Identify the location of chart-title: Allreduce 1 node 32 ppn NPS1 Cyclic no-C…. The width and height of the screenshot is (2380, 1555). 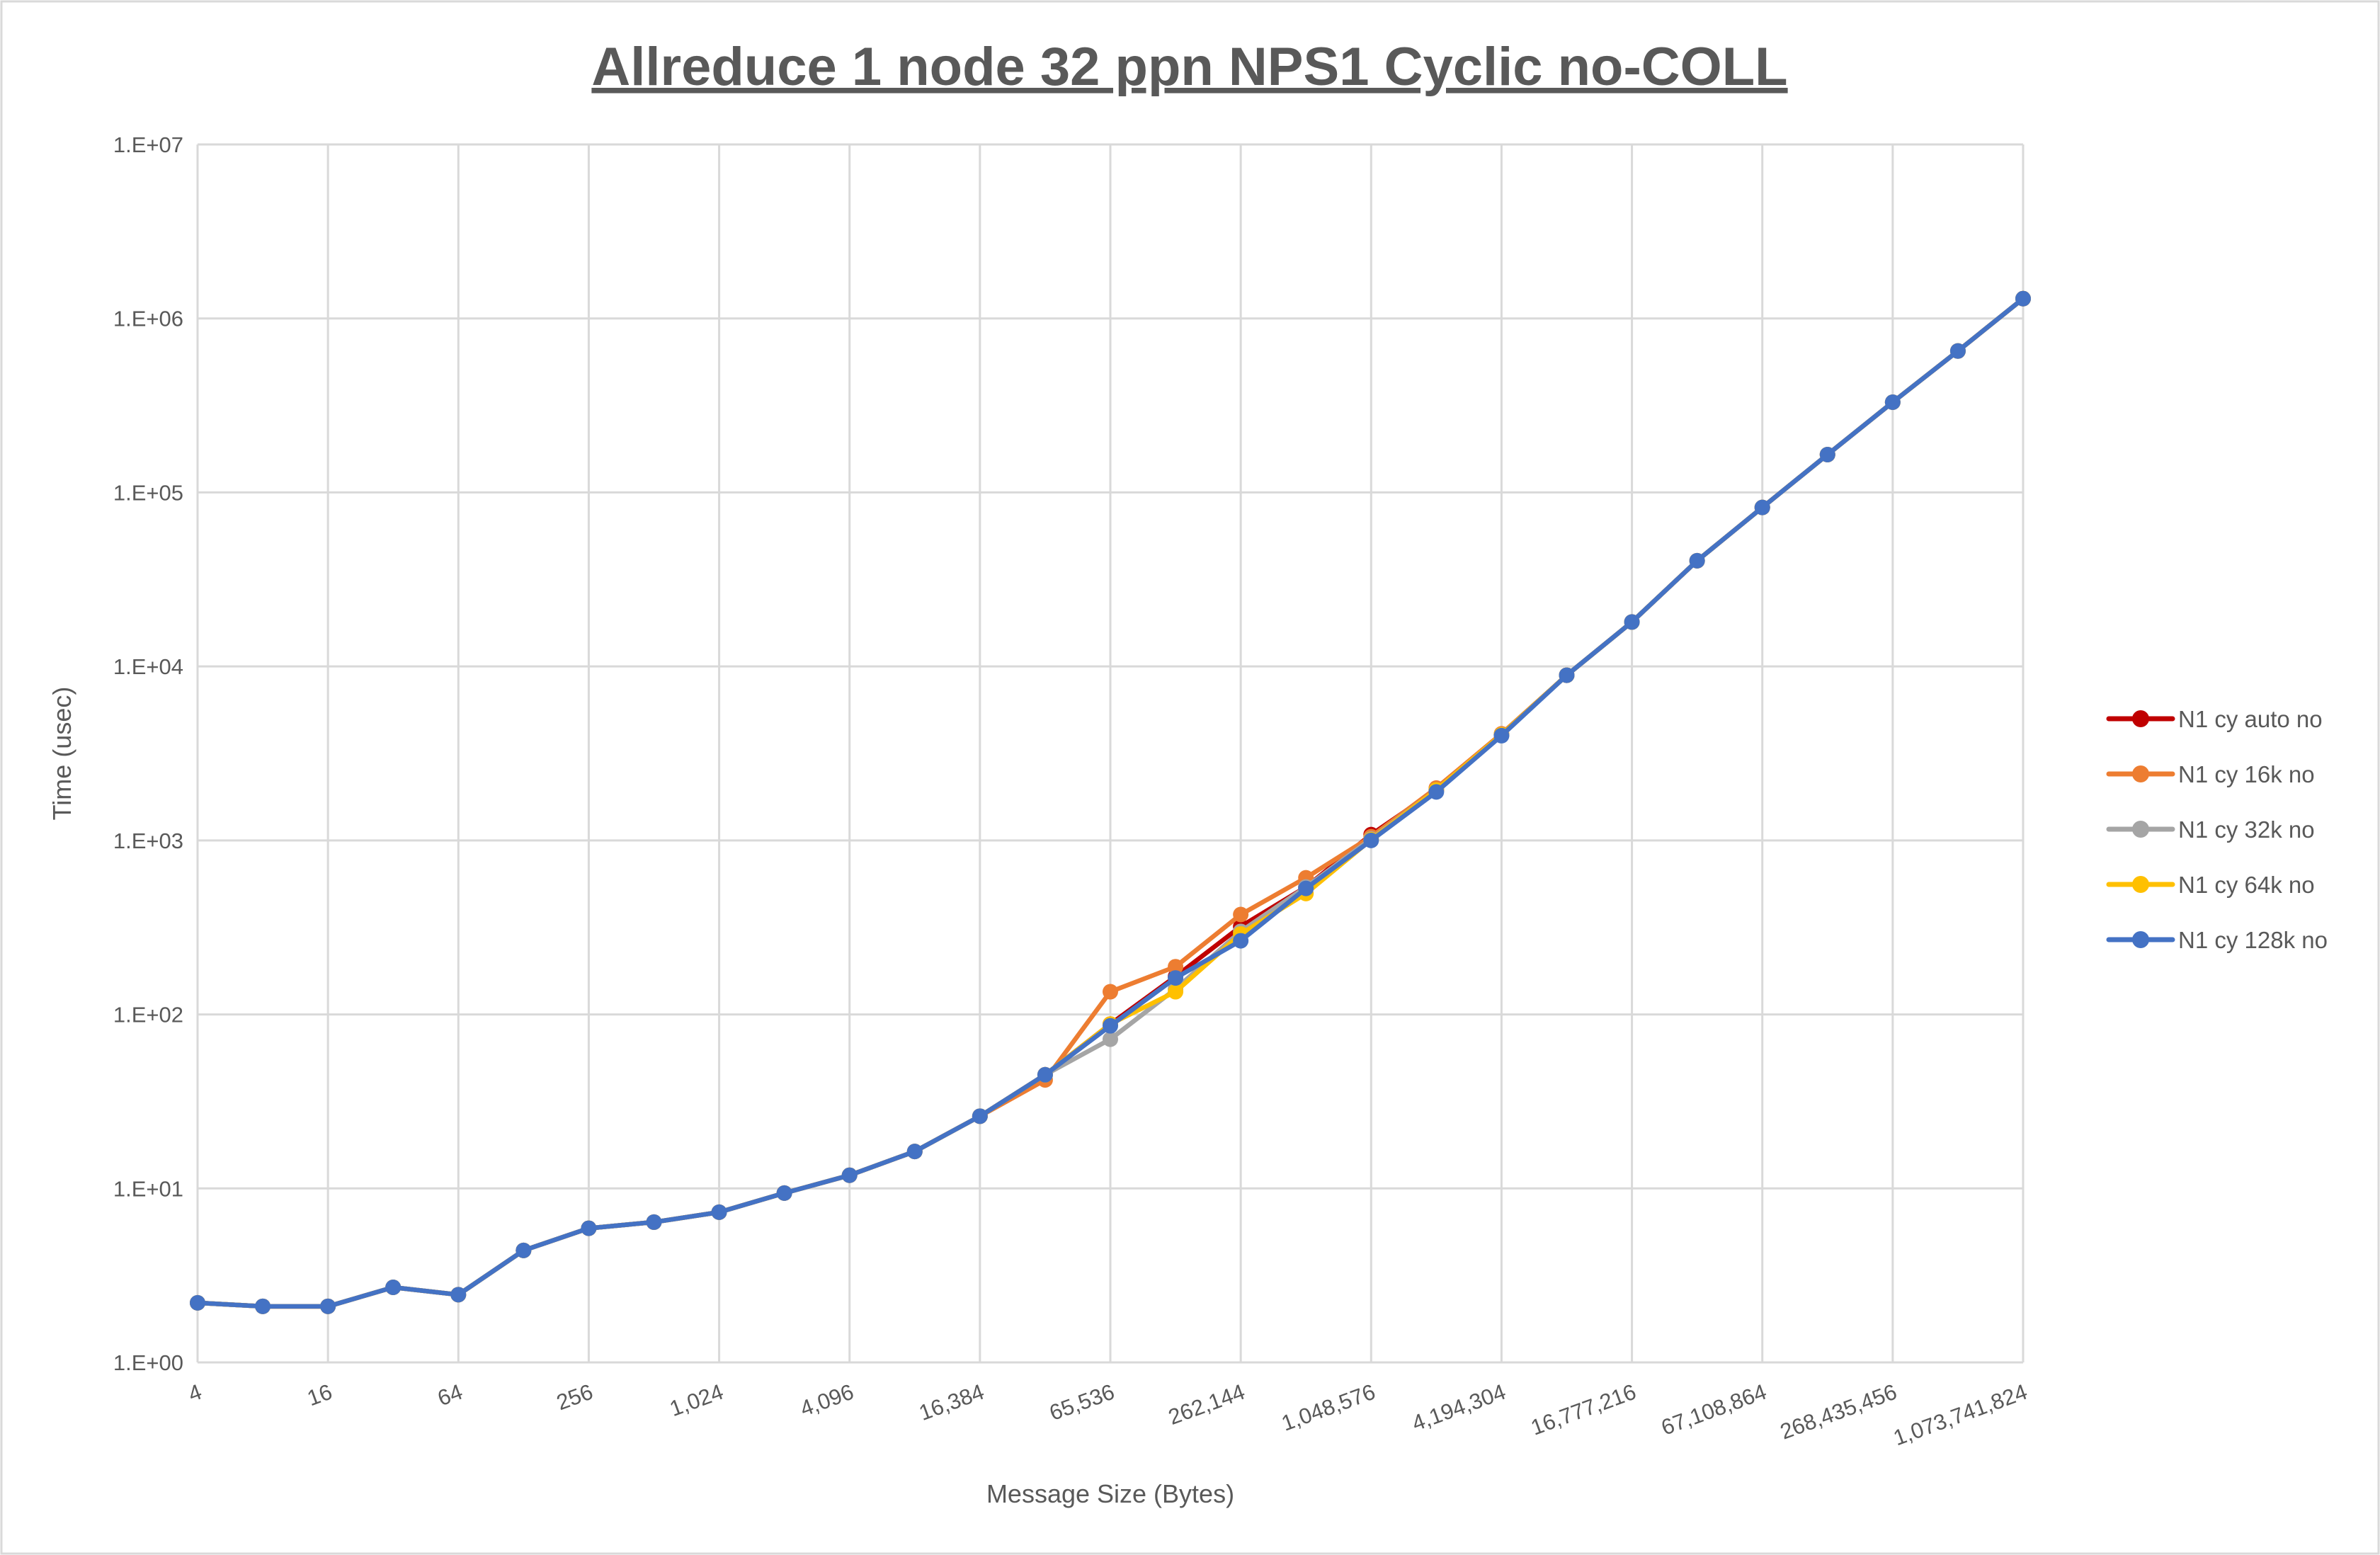
(1189, 67).